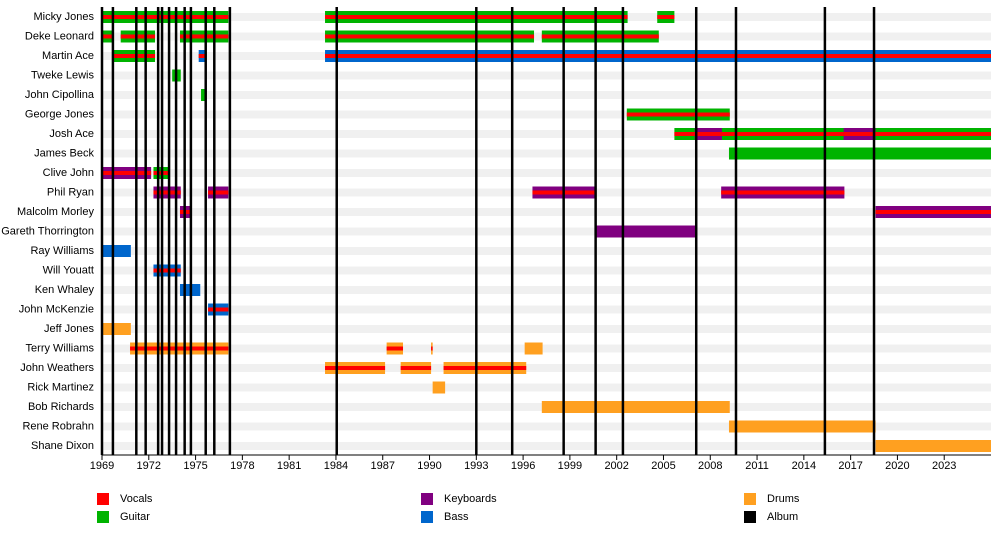  What do you see at coordinates (757, 466) in the screenshot?
I see `x-tick-label: 2011` at bounding box center [757, 466].